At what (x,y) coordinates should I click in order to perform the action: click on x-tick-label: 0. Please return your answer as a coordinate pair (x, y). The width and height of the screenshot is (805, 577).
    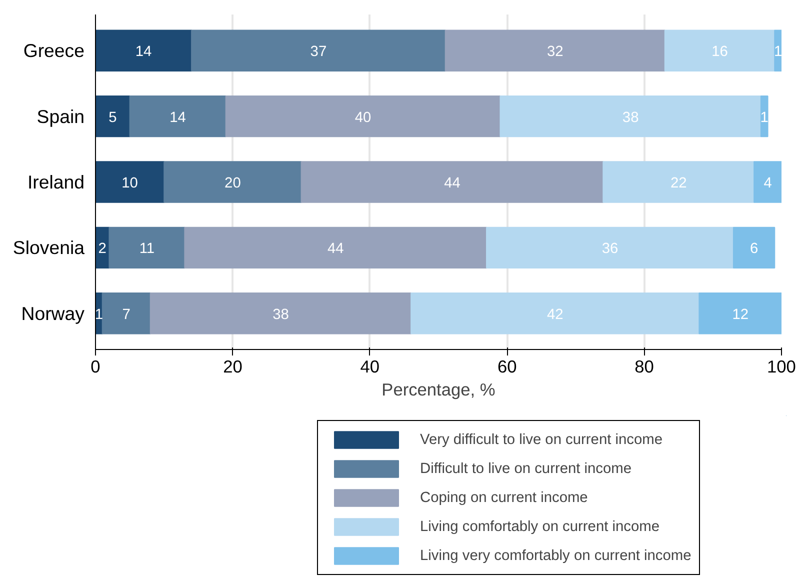
    Looking at the image, I should click on (95, 366).